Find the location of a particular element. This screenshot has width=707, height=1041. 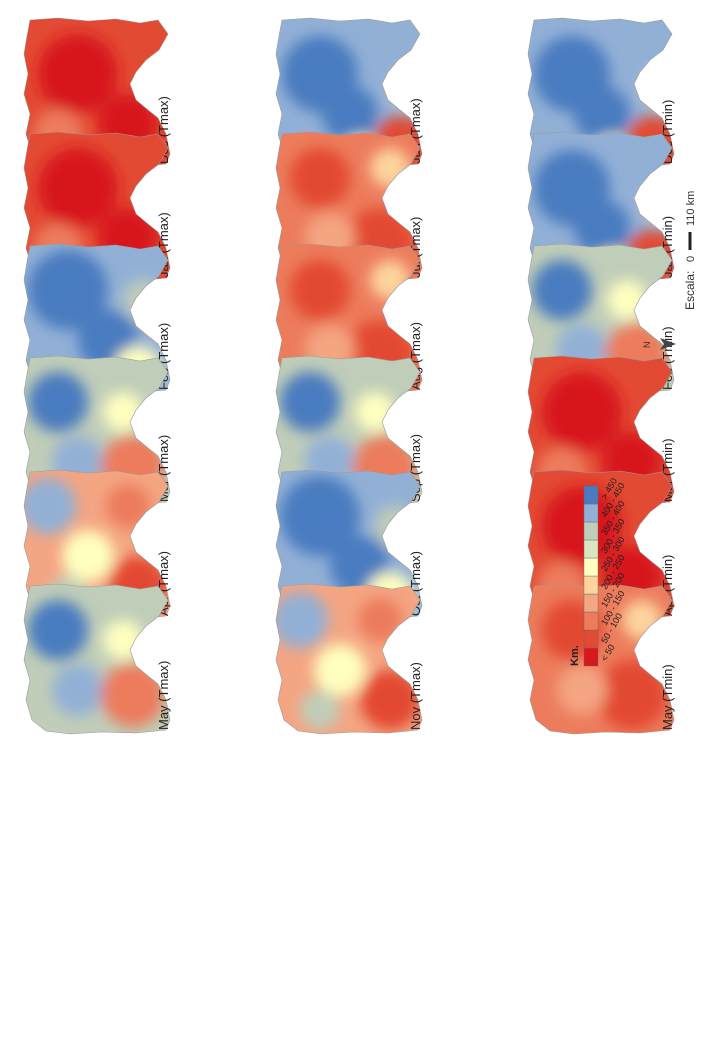

north-arrow: N is located at coordinates (659, 344).